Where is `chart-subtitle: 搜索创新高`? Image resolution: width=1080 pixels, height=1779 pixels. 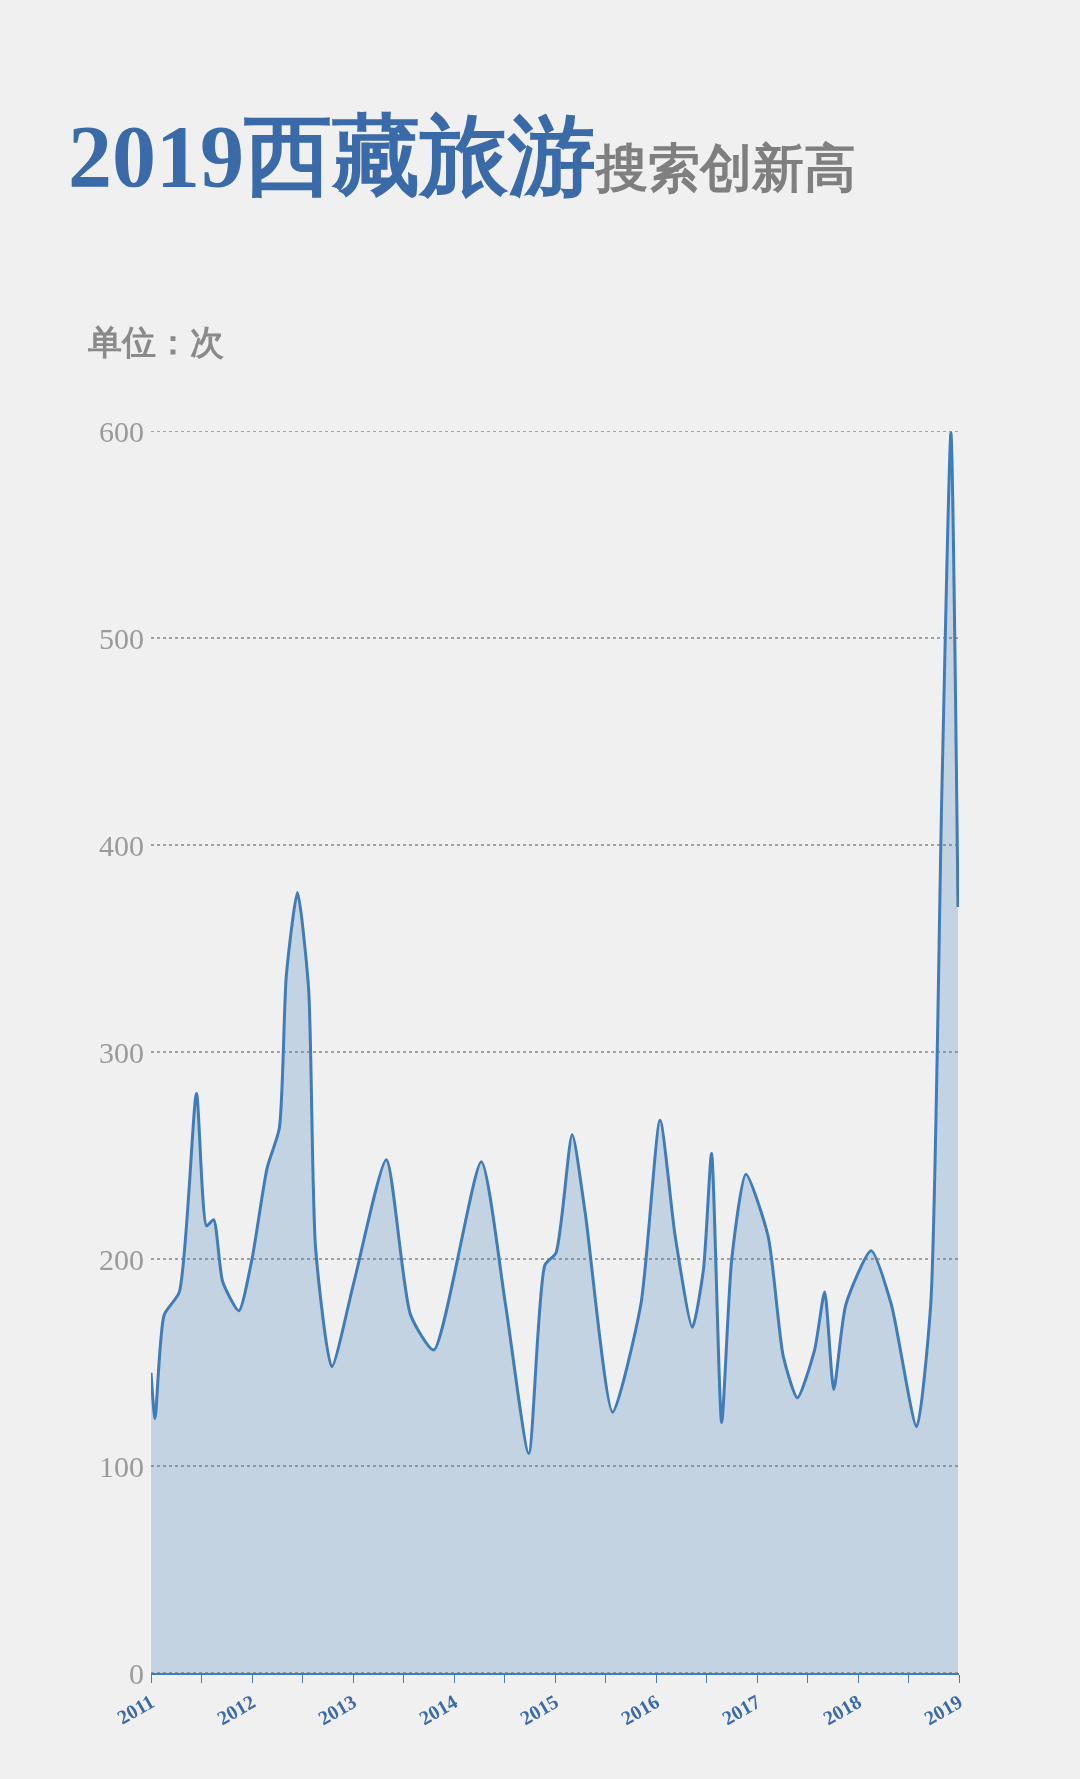 chart-subtitle: 搜索创新高 is located at coordinates (725, 168).